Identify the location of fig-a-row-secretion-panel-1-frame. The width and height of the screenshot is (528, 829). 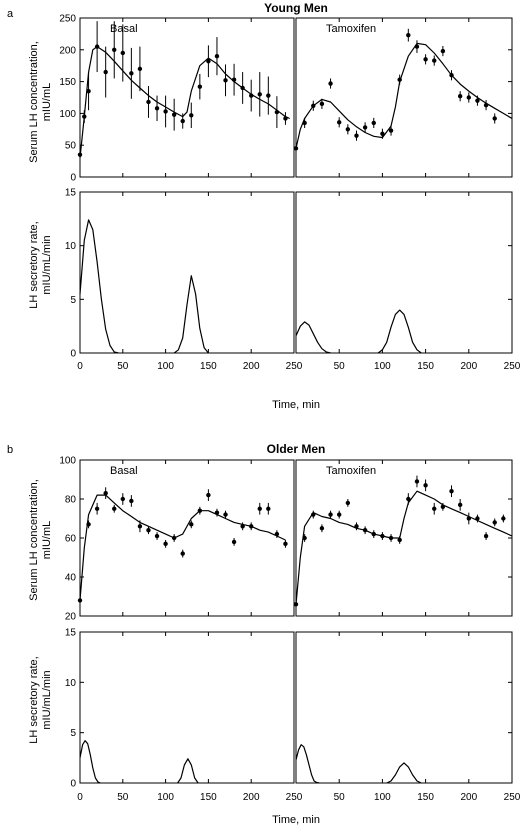
(187, 272).